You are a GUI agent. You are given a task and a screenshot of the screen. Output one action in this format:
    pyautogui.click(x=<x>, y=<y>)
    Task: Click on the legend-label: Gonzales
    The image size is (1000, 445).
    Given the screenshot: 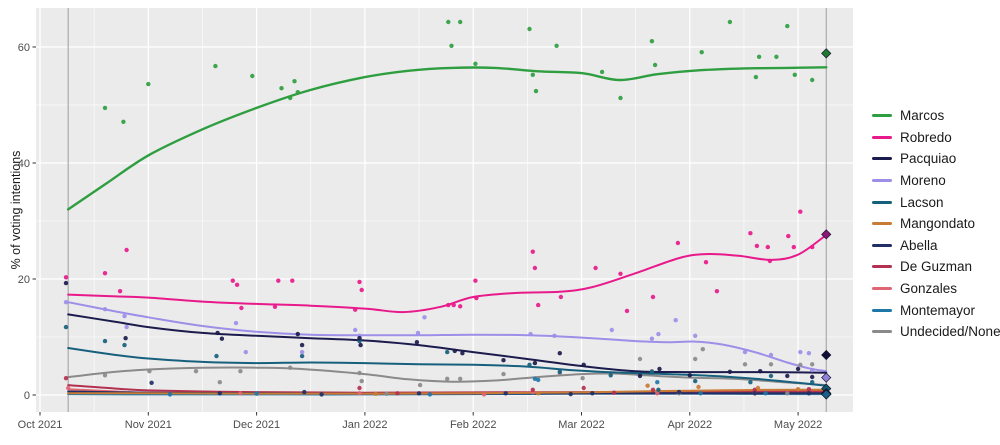 What is the action you would take?
    pyautogui.click(x=929, y=289)
    